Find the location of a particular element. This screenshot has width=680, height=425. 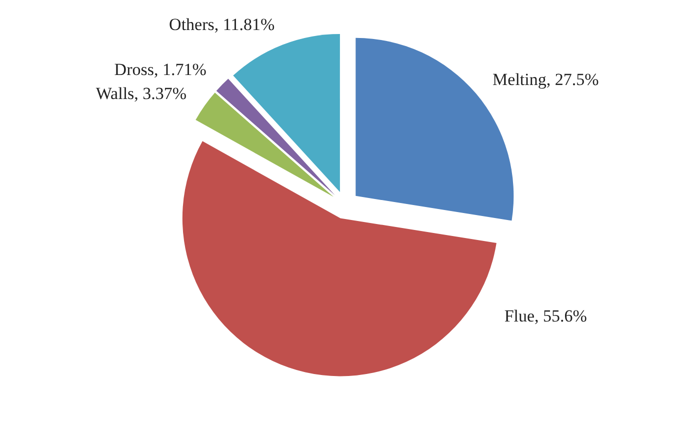

data-label: , 55.6% is located at coordinates (560, 316).